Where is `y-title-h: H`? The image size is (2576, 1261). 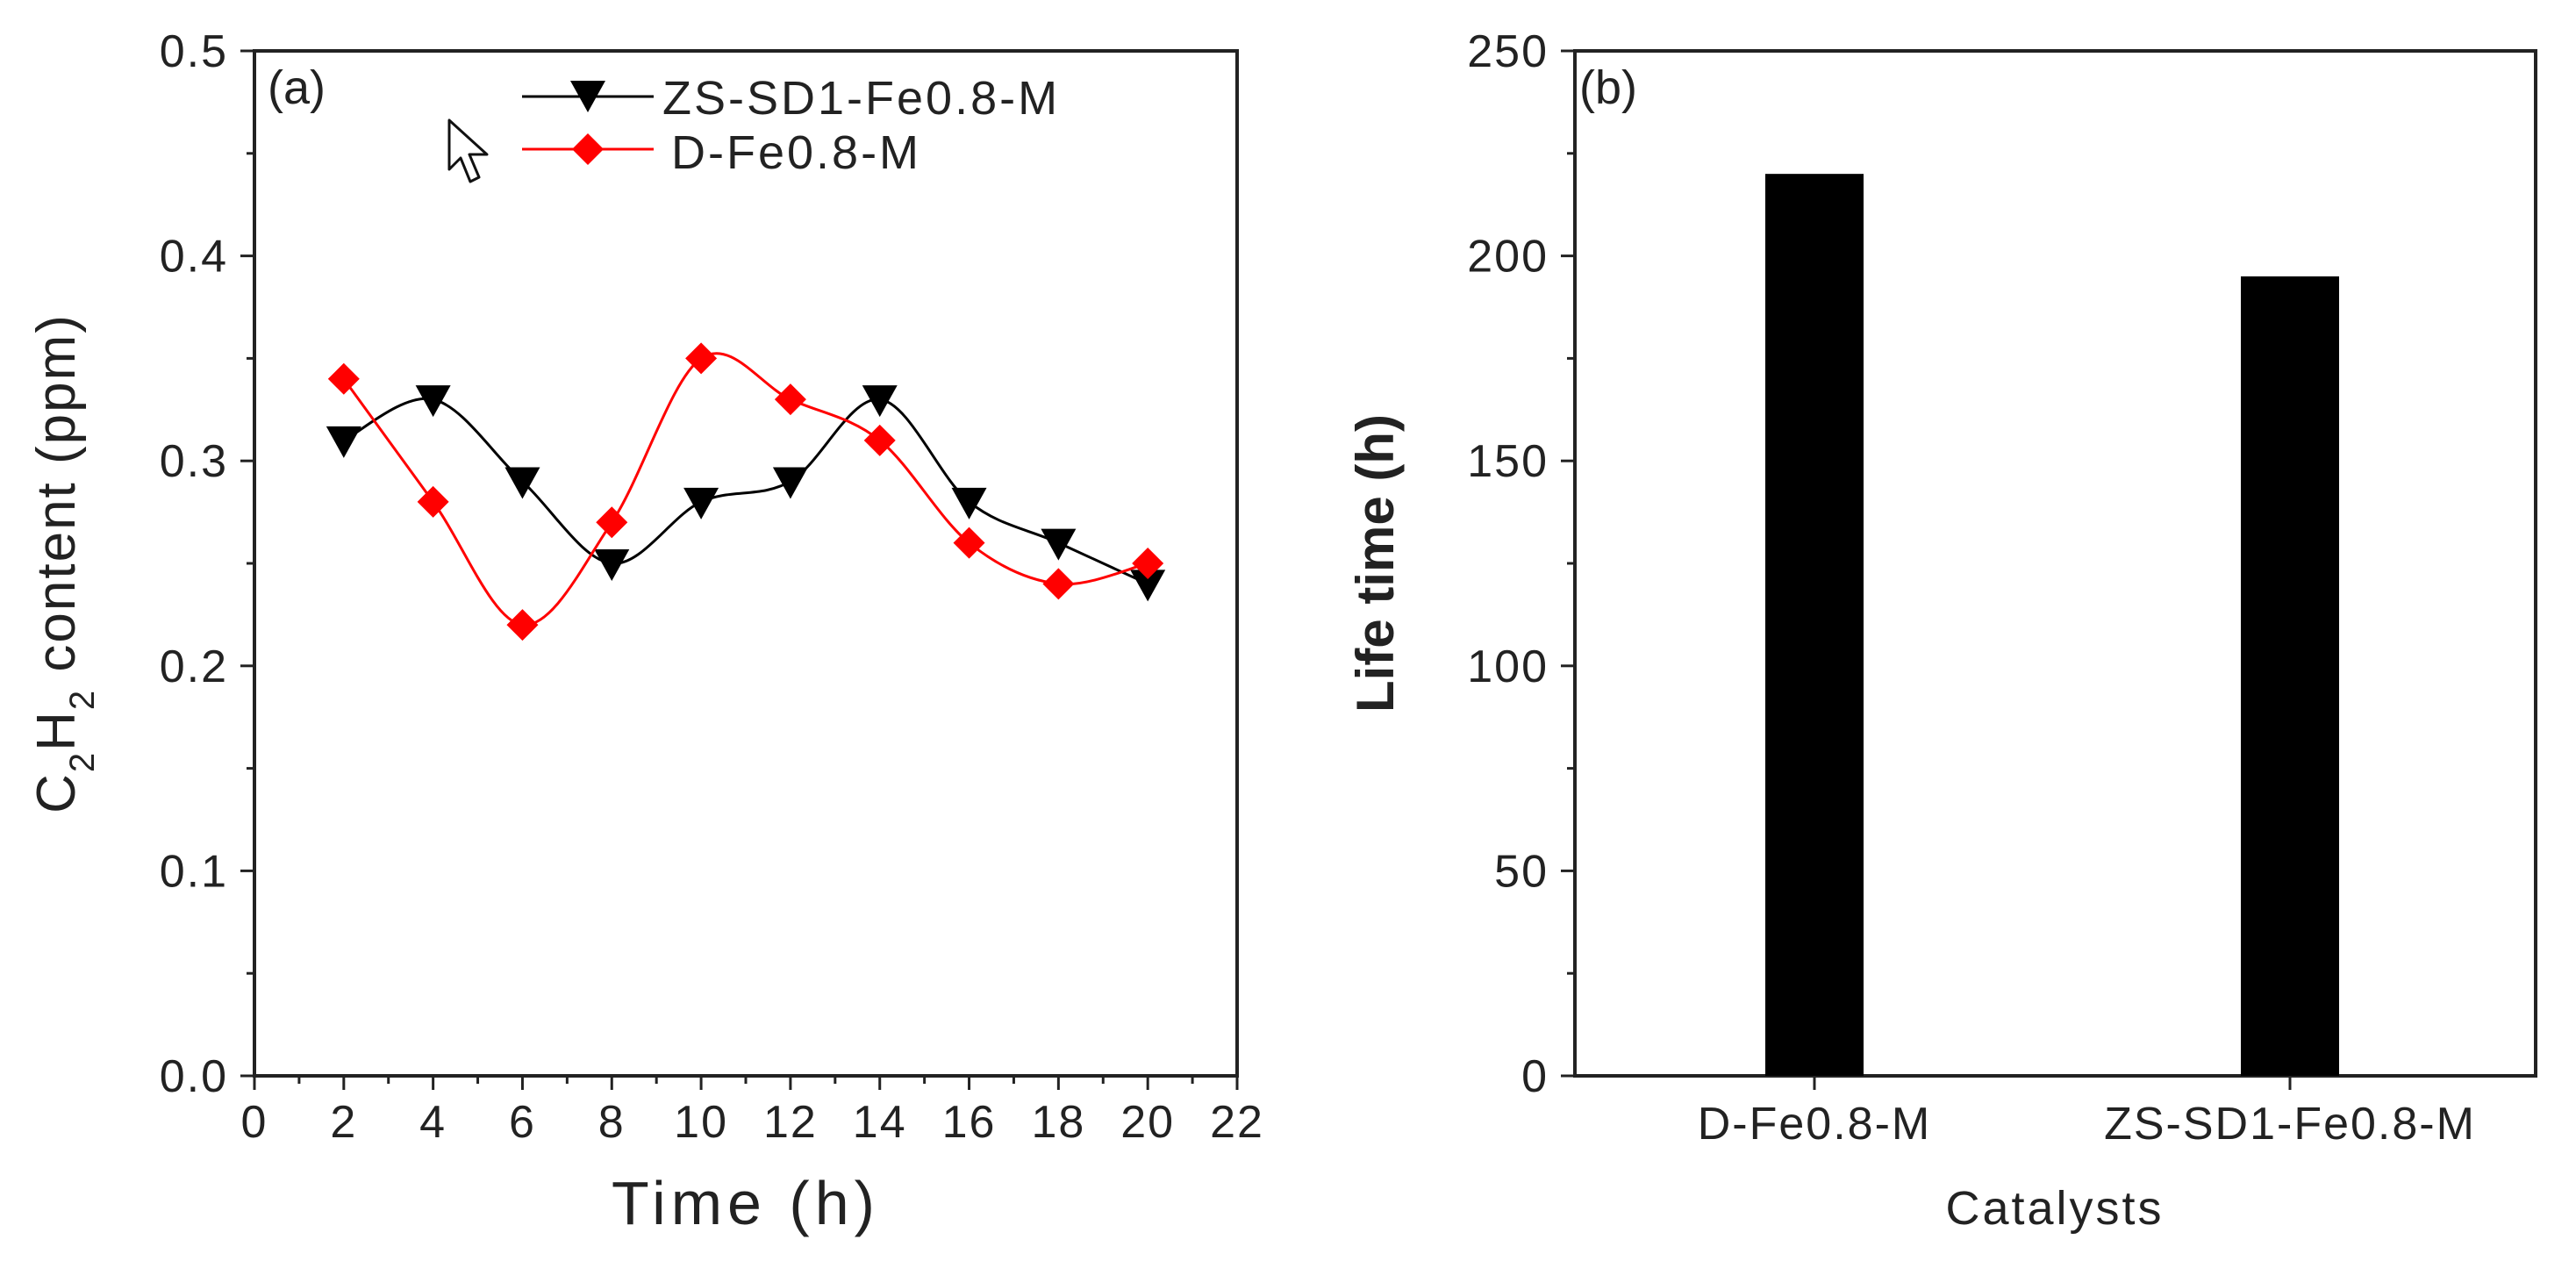
y-title-h: H is located at coordinates (56, 730).